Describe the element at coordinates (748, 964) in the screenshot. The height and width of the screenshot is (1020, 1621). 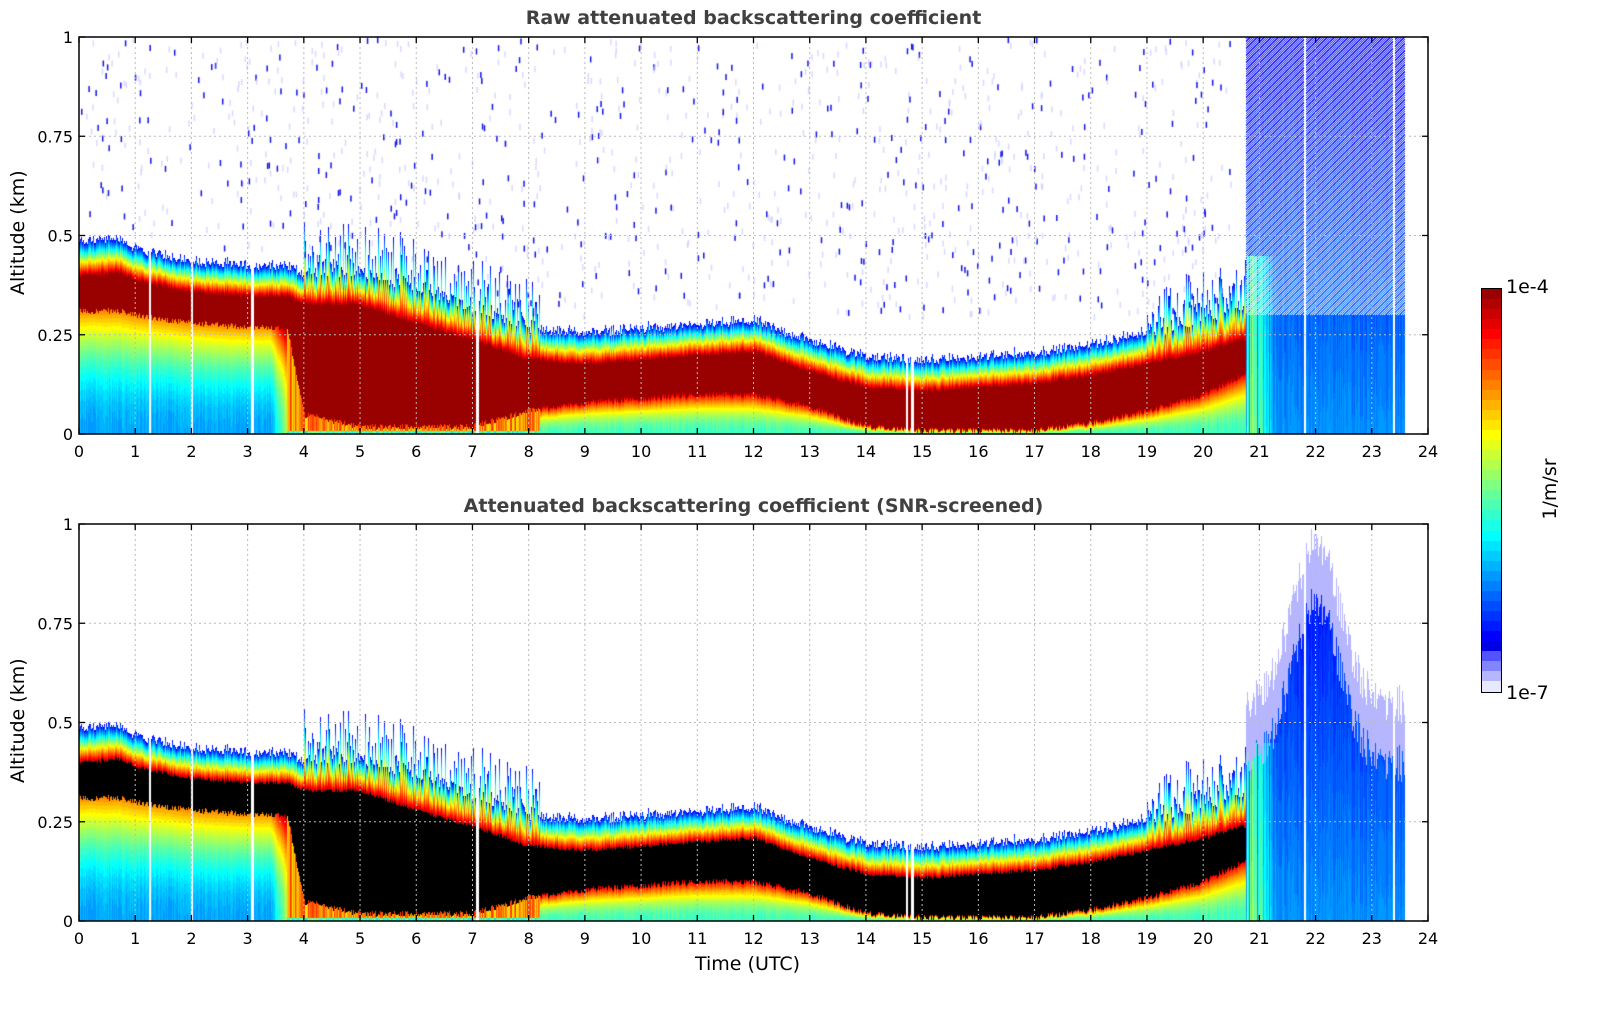
I see `x-axis-label: Time (UTC)` at that location.